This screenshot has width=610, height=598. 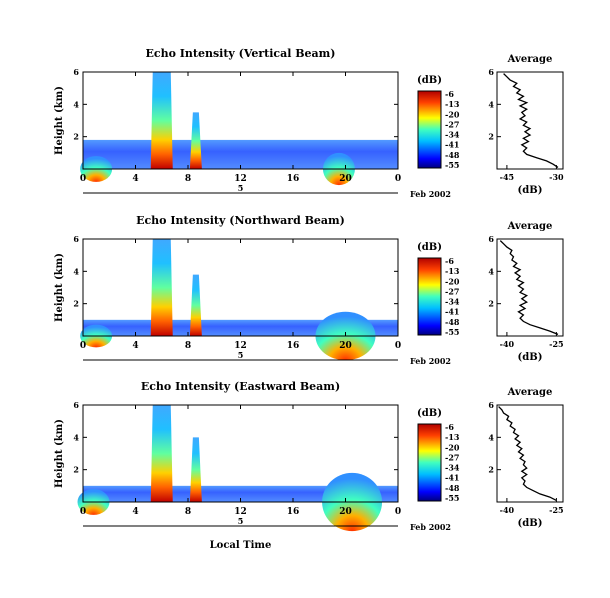 I want to click on heatmap-title: Echo Intensity (Northward Beam), so click(x=240, y=220).